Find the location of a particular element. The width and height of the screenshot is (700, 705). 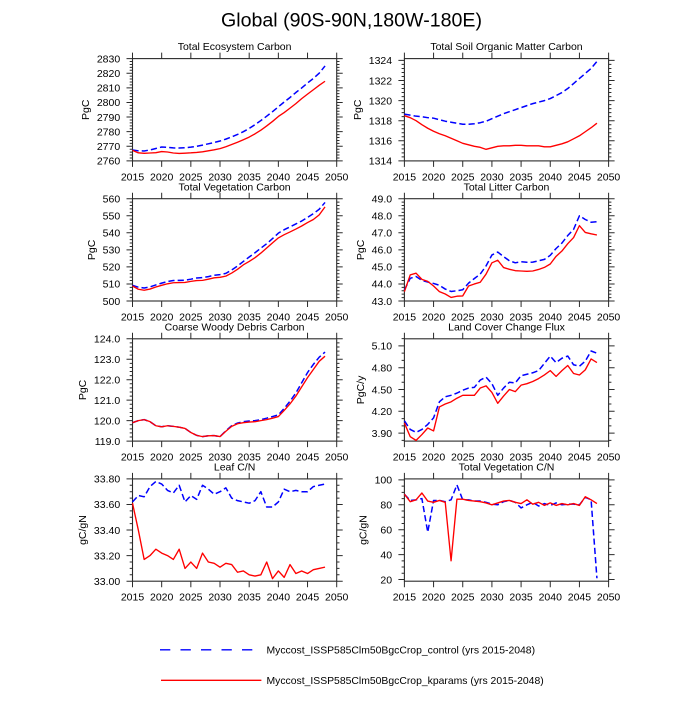

svg-text: 530 is located at coordinates (112, 251).